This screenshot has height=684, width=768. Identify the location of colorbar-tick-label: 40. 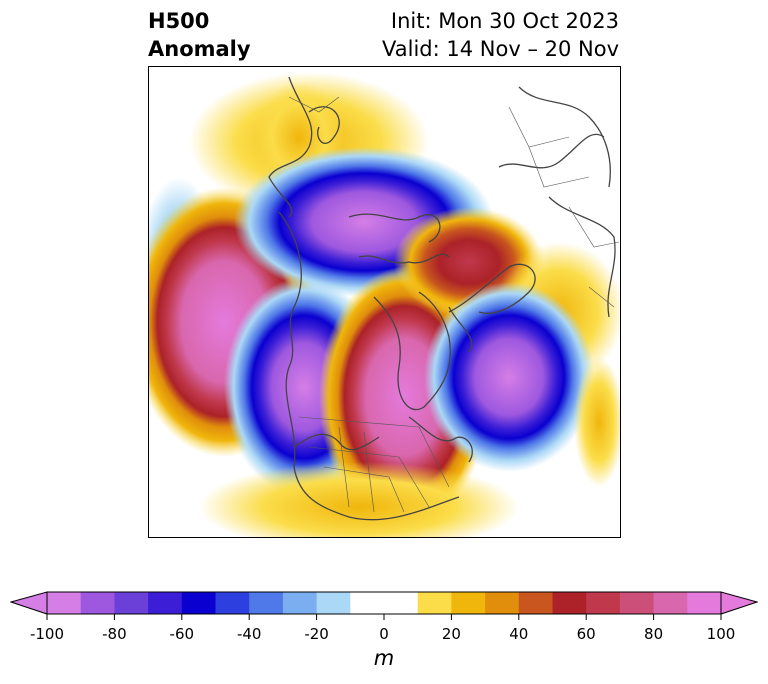
(519, 634).